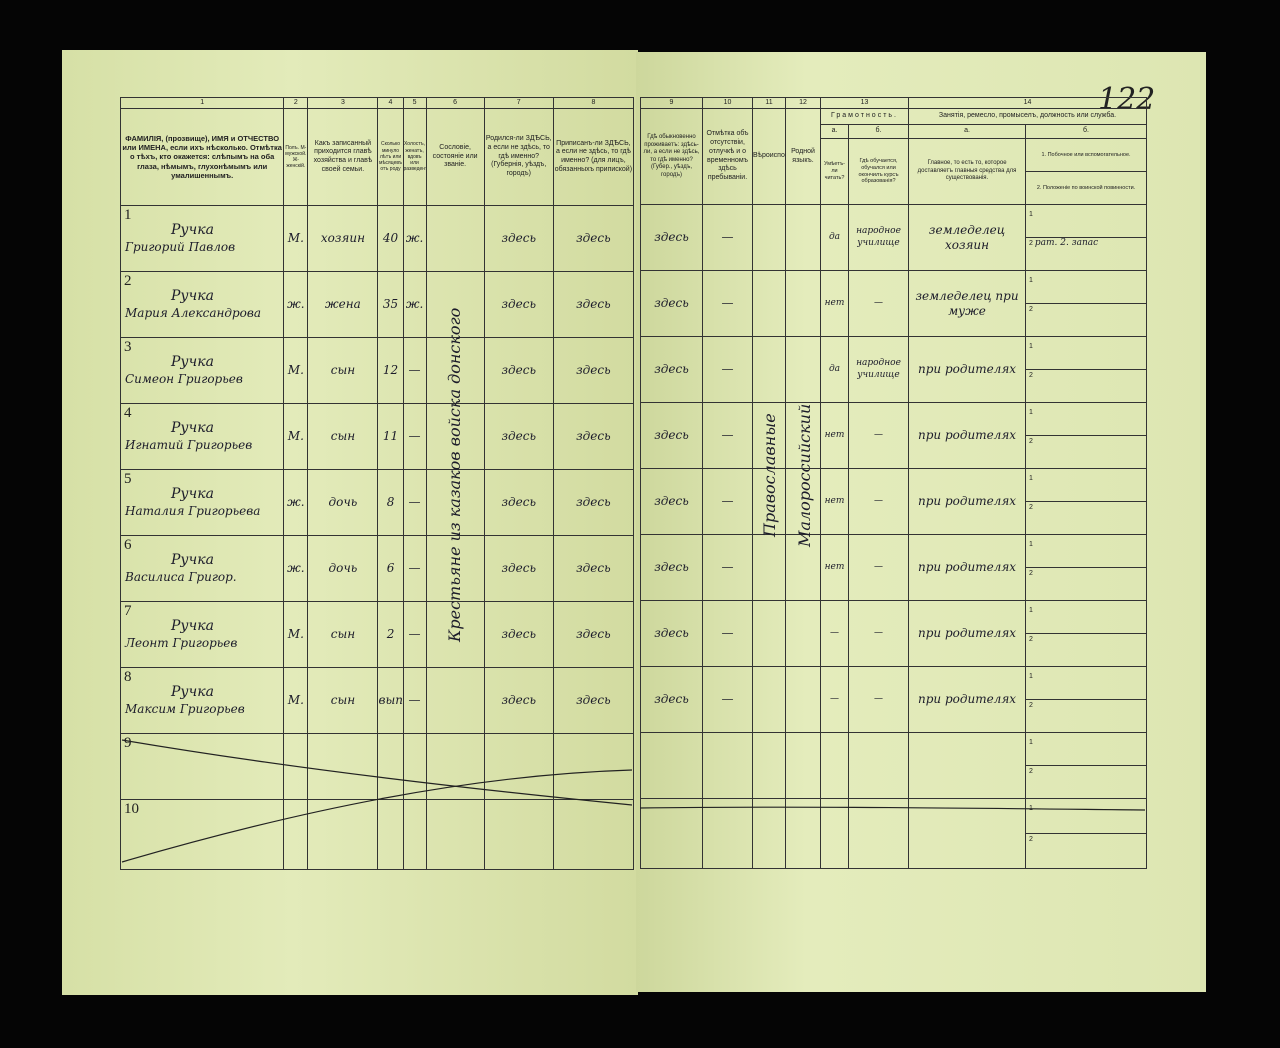 Image resolution: width=1280 pixels, height=1048 pixels. I want to click on row-number: 6, so click(128, 545).